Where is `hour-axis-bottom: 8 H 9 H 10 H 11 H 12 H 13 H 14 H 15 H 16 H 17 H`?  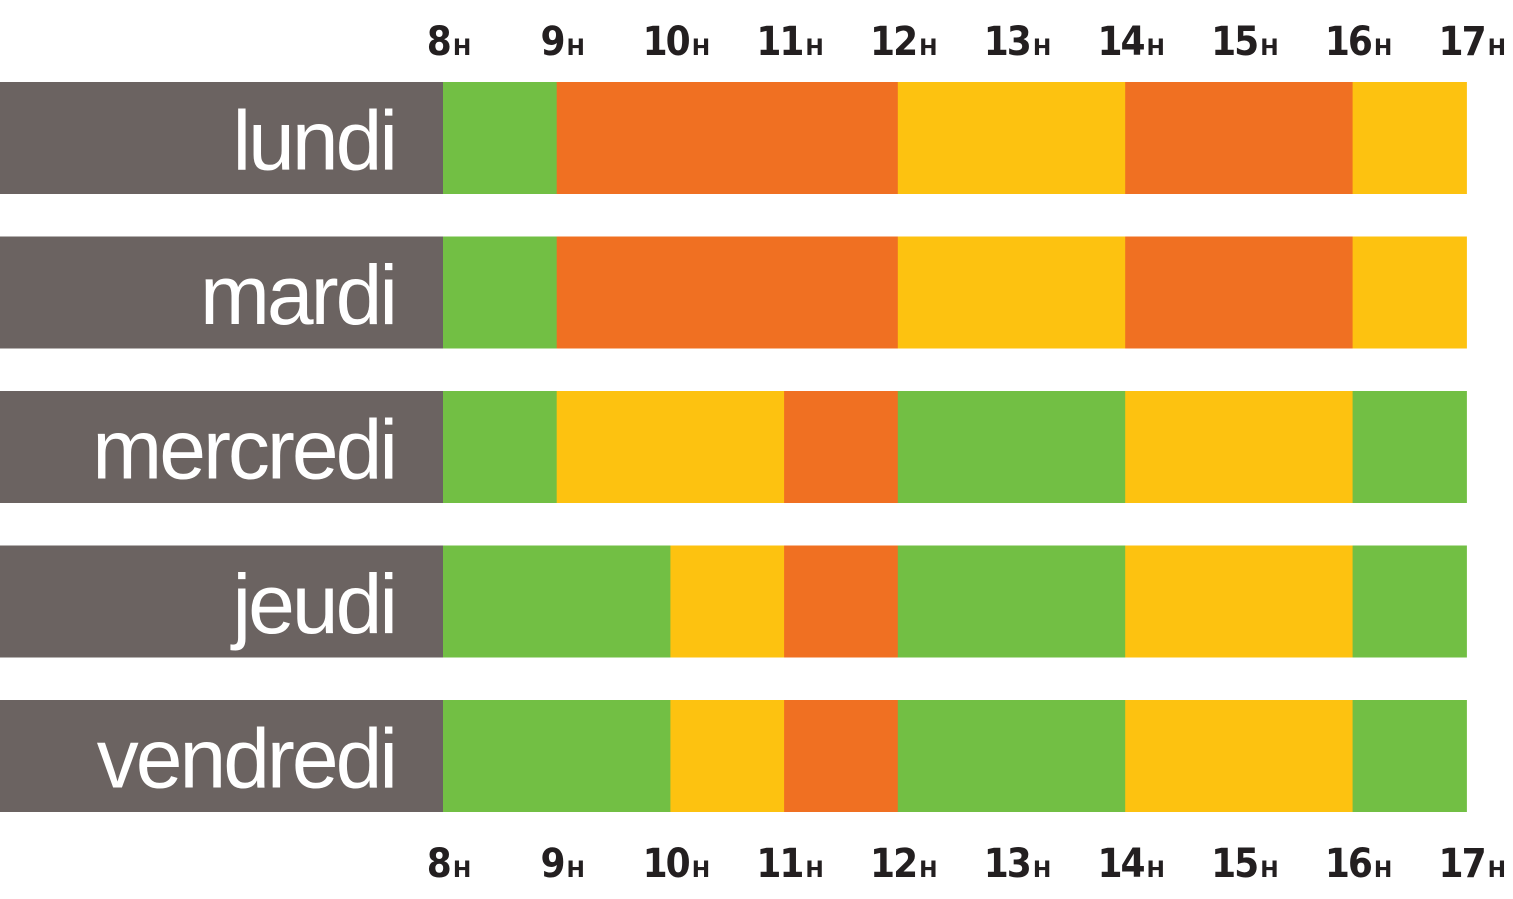
hour-axis-bottom: 8 H 9 H 10 H 11 H 12 H 13 H 14 H 15 H 16 H 17 H is located at coordinates (966, 864).